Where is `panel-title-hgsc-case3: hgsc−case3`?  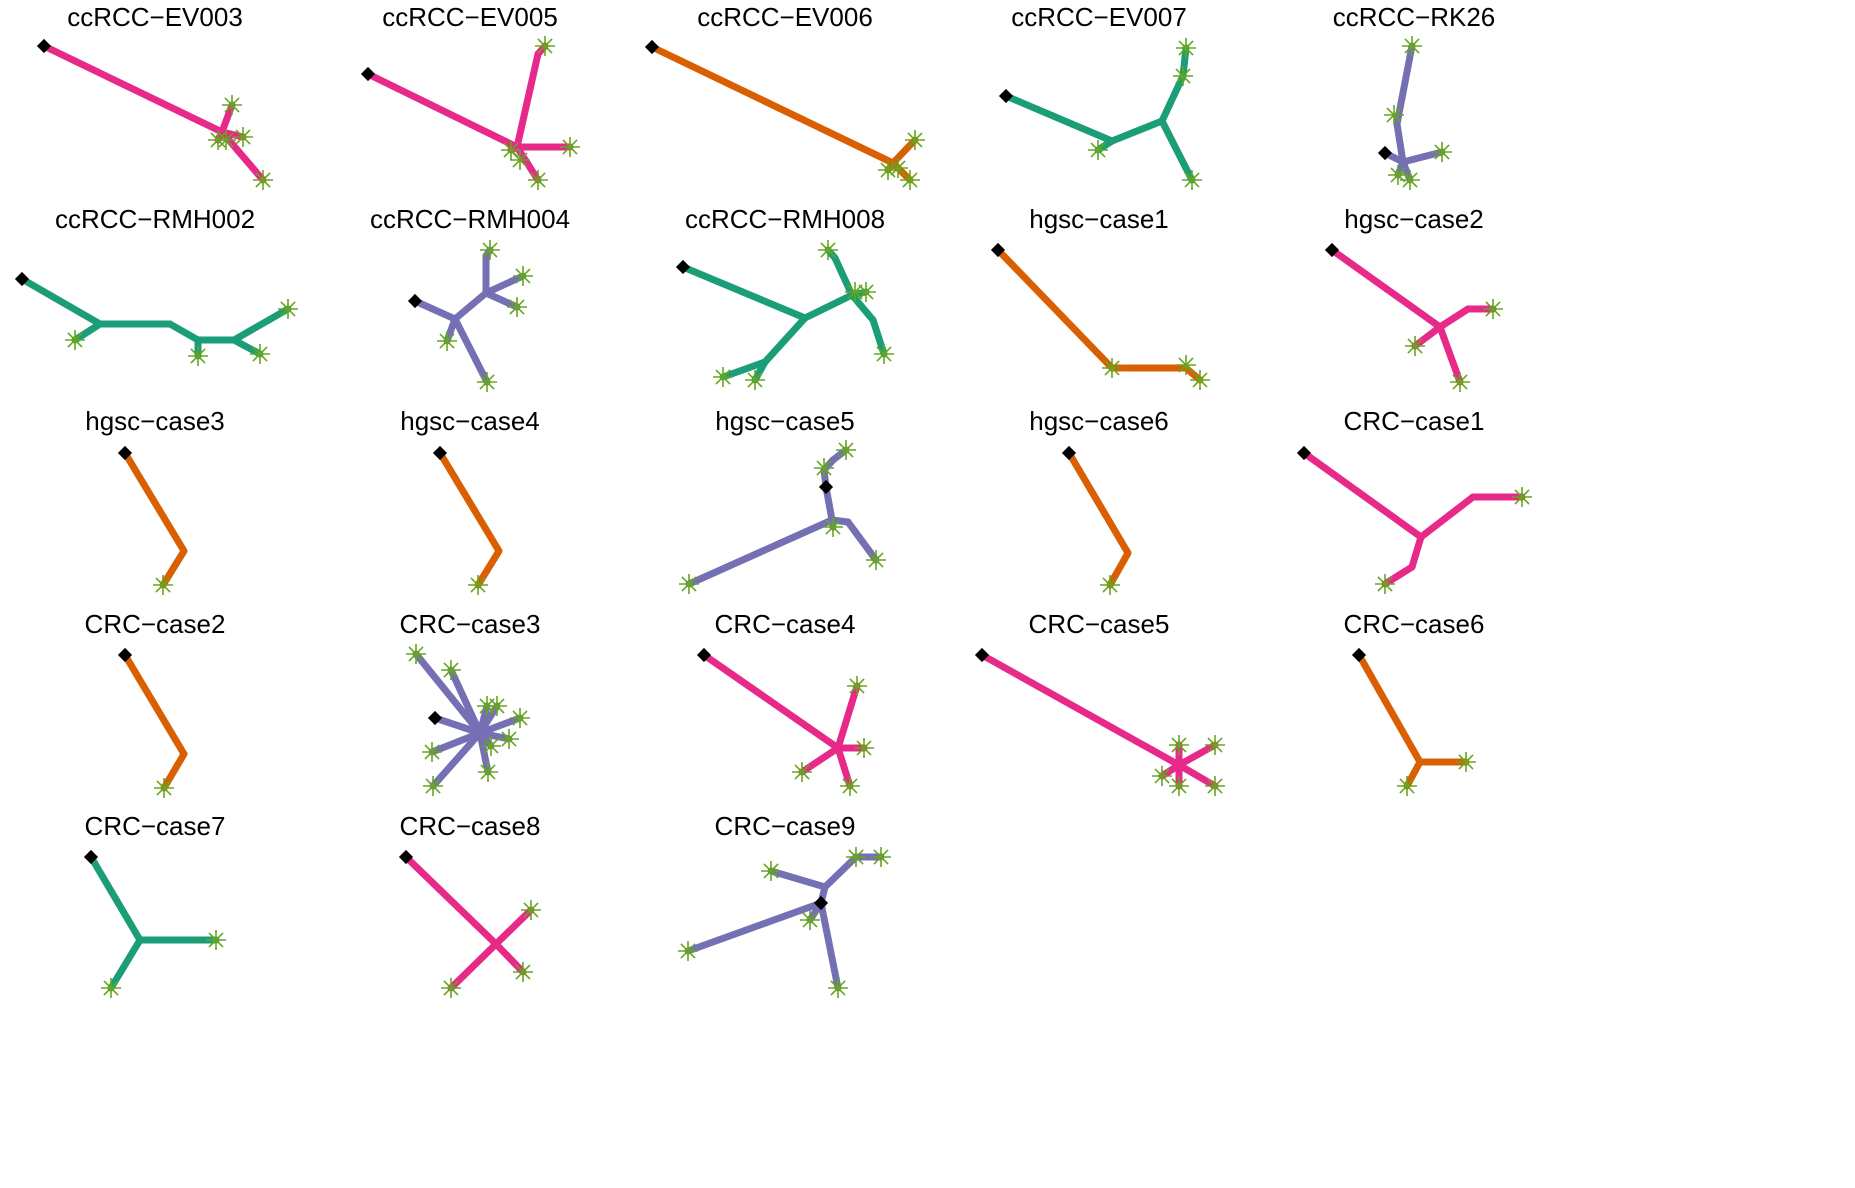 panel-title-hgsc-case3: hgsc−case3 is located at coordinates (154, 421).